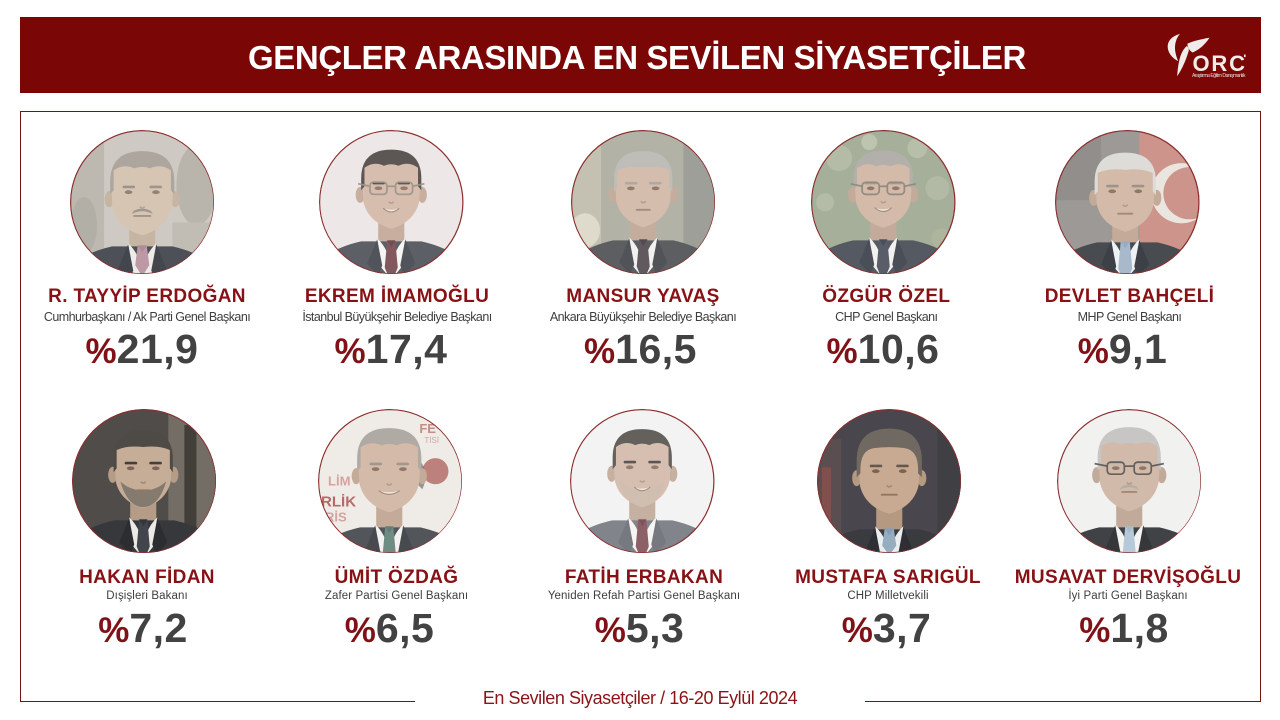 This screenshot has width=1280, height=720. Describe the element at coordinates (1219, 63) in the screenshot. I see `svg-text: ORC` at that location.